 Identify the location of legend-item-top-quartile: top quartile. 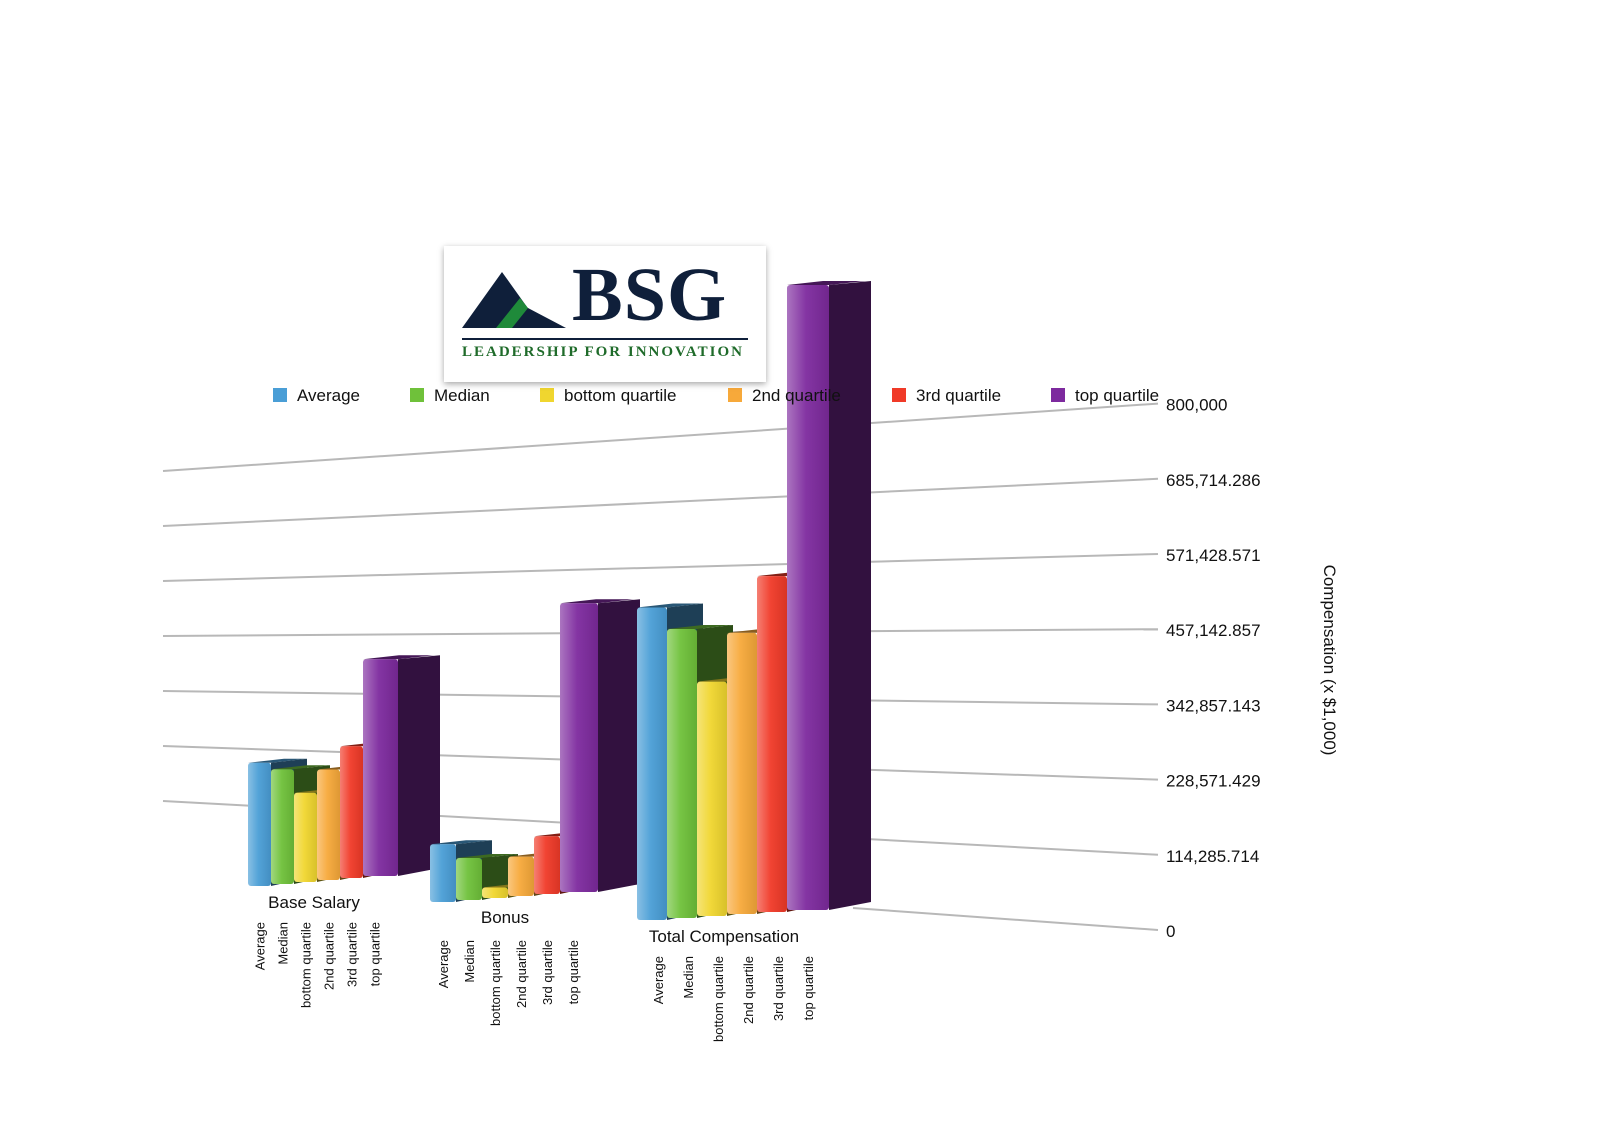
(1105, 395).